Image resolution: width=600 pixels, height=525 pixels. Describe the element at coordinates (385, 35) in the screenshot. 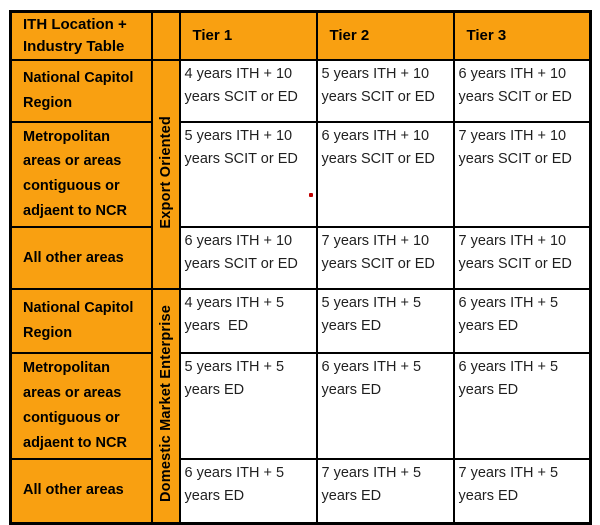

I see `tier2-header: Tier 2` at that location.